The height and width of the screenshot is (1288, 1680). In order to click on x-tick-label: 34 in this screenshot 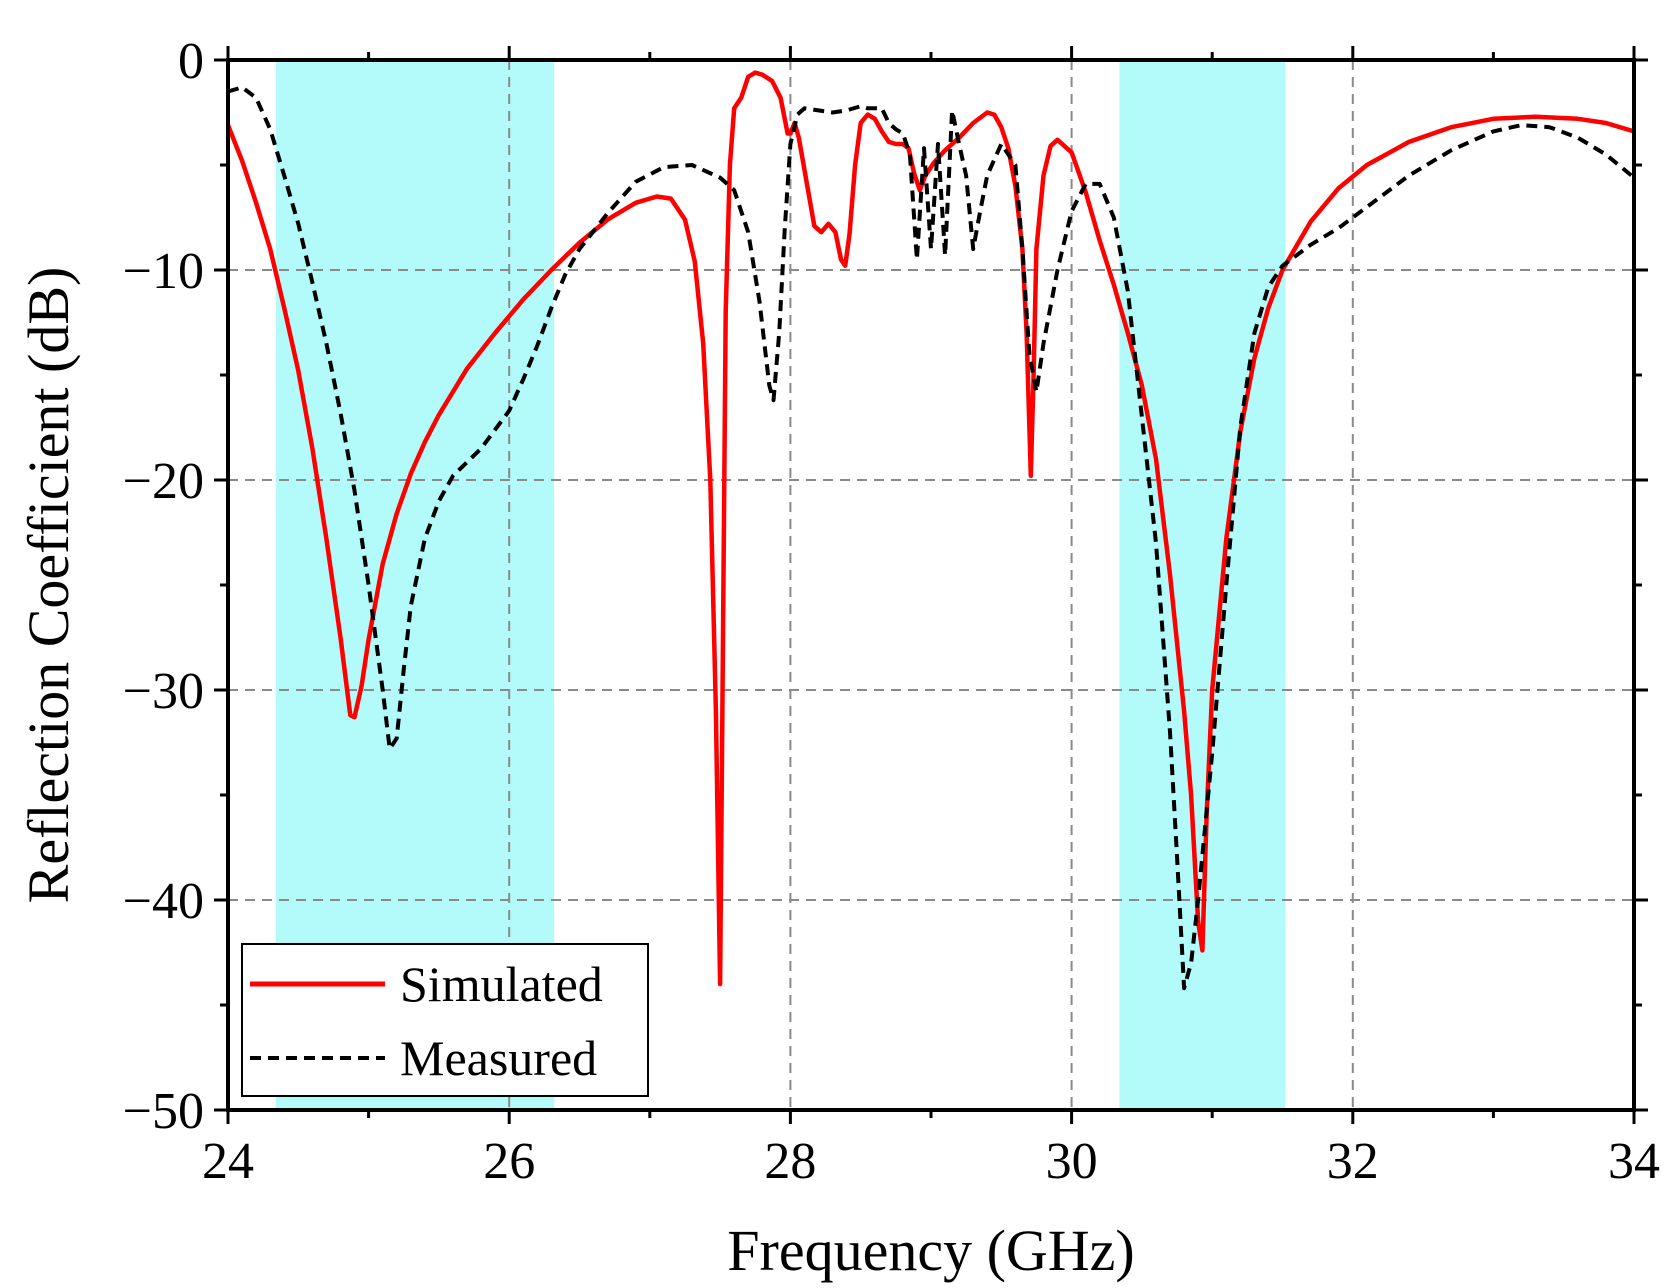, I will do `click(1634, 1161)`.